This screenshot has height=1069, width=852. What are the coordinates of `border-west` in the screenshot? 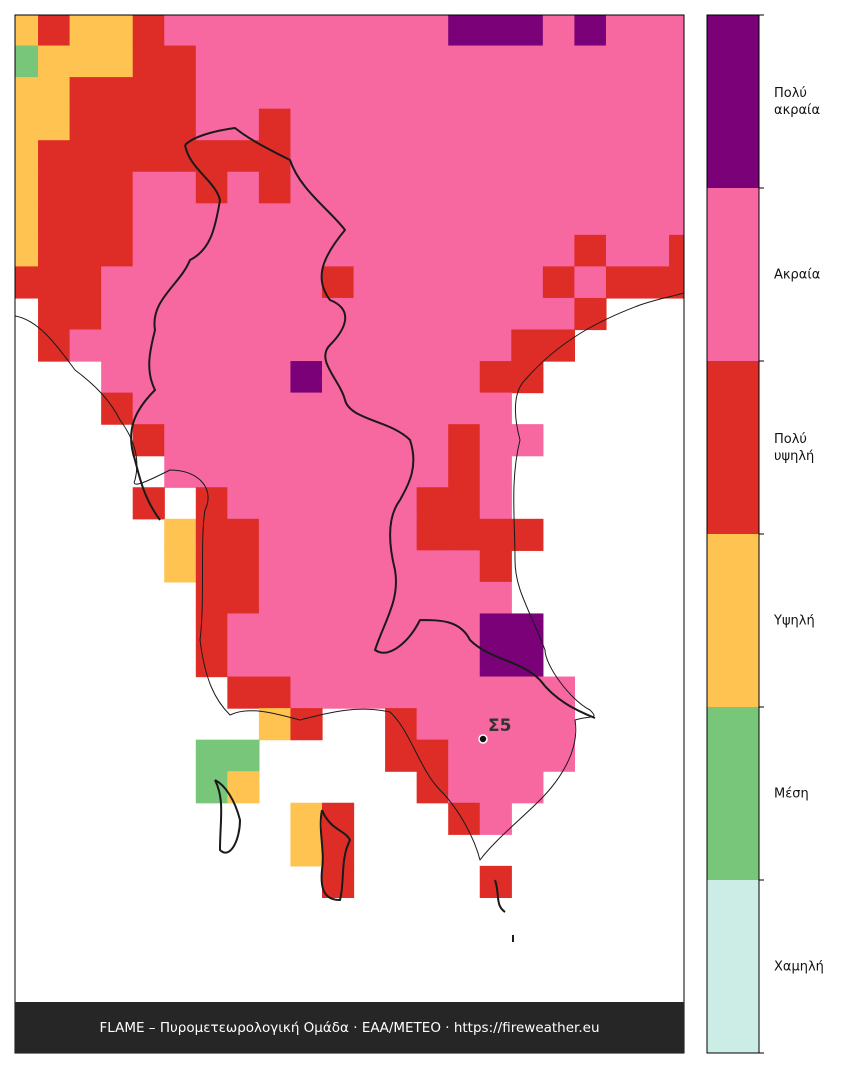 It's located at (175, 332).